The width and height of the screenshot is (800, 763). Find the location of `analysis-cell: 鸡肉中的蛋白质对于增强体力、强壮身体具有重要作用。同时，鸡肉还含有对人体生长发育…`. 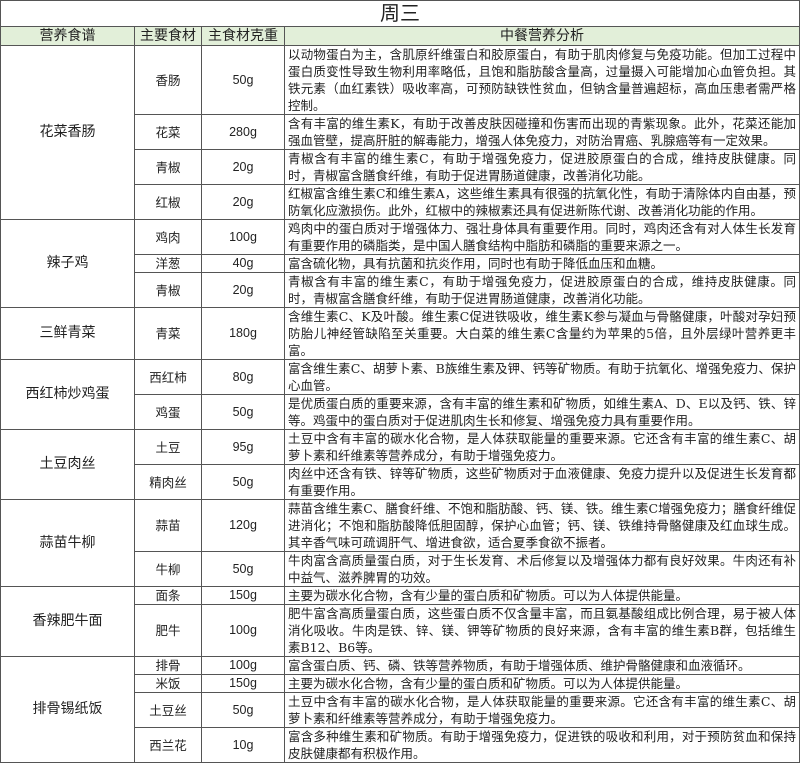

analysis-cell: 鸡肉中的蛋白质对于增强体力、强壮身体具有重要作用。同时，鸡肉还含有对人体生长发育… is located at coordinates (542, 237).